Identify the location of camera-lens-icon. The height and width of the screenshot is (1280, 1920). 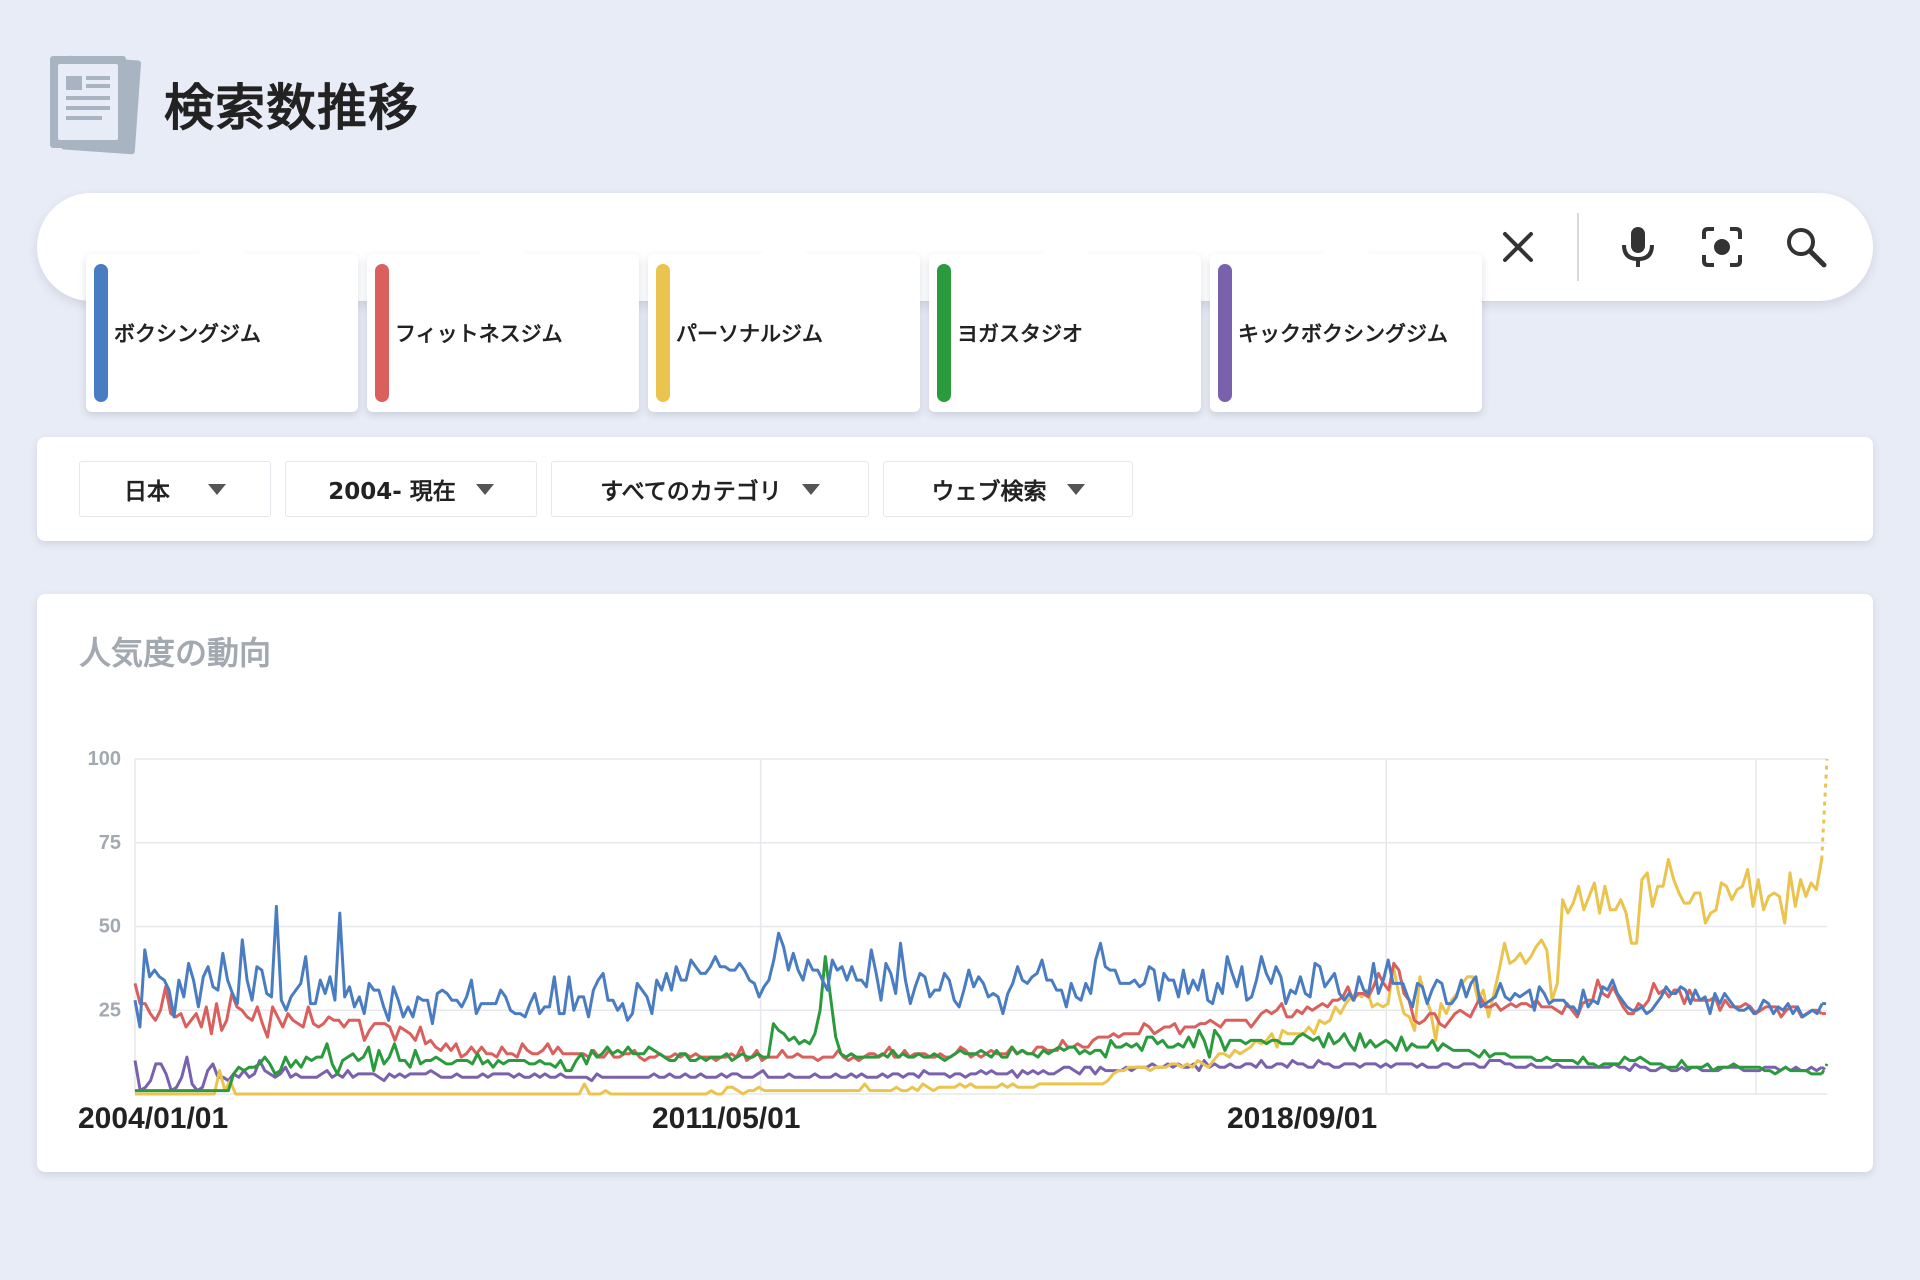
(1722, 247).